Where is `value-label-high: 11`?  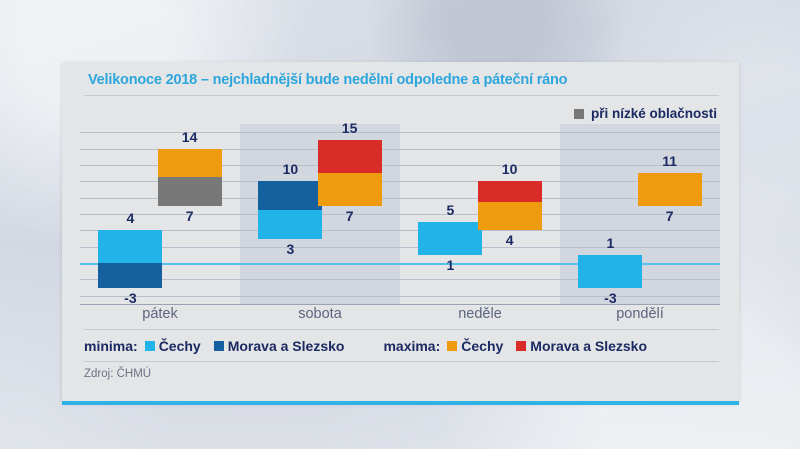 value-label-high: 11 is located at coordinates (669, 161).